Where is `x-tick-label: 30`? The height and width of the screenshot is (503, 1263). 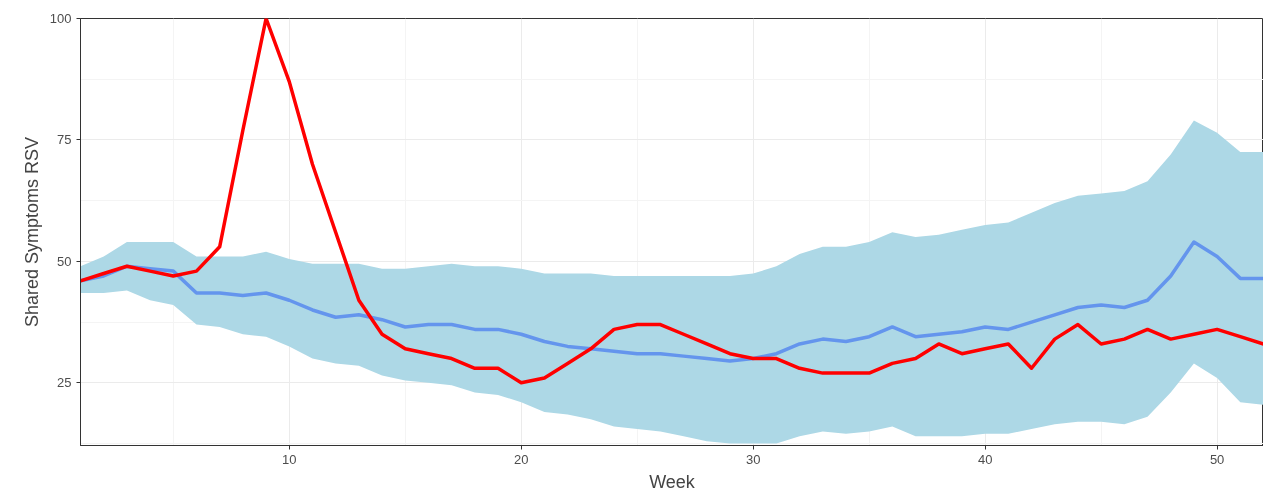 x-tick-label: 30 is located at coordinates (753, 459).